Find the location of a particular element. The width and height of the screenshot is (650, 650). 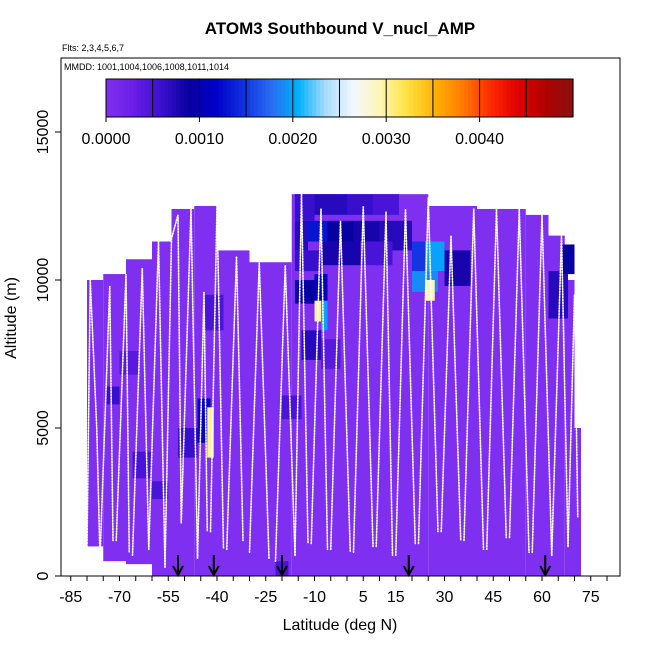

x-tick-label: -10 is located at coordinates (314, 597).